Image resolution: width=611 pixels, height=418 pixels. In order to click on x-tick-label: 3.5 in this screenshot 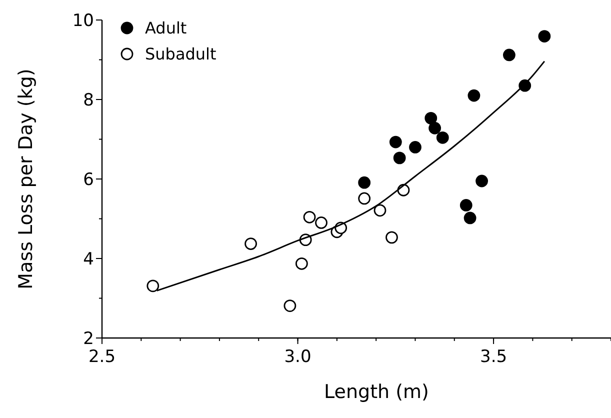, I will do `click(494, 357)`.